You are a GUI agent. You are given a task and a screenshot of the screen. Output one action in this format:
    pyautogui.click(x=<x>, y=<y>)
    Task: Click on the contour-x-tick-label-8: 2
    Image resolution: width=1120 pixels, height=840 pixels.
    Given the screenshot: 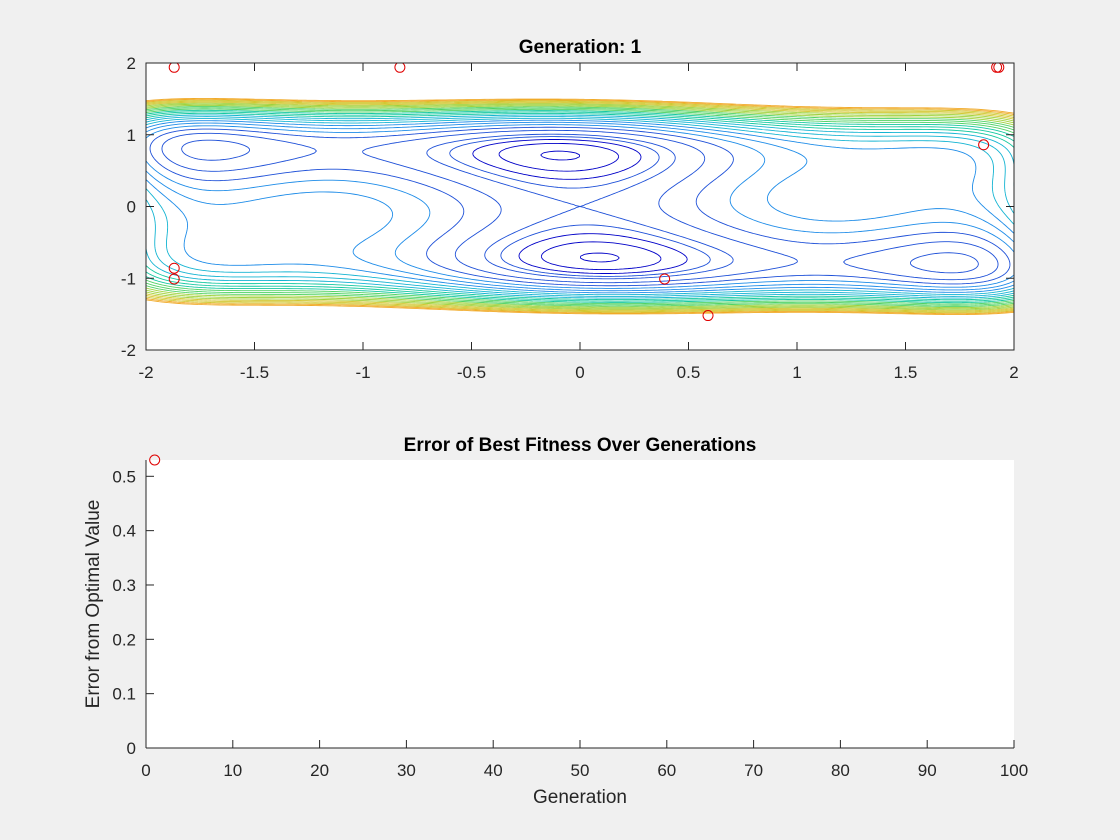 What is the action you would take?
    pyautogui.click(x=1013, y=372)
    